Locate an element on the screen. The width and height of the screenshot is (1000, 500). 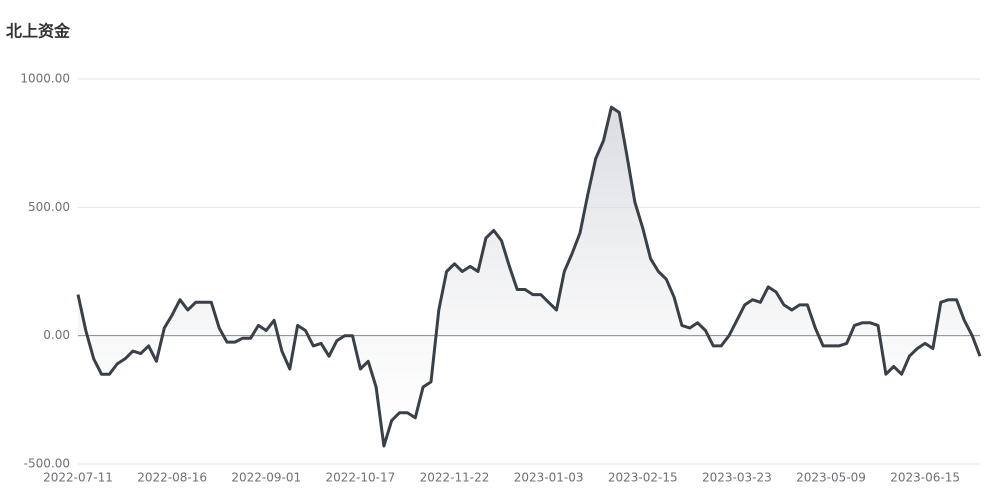
x-tick-label: 2022-10-17 is located at coordinates (360, 478).